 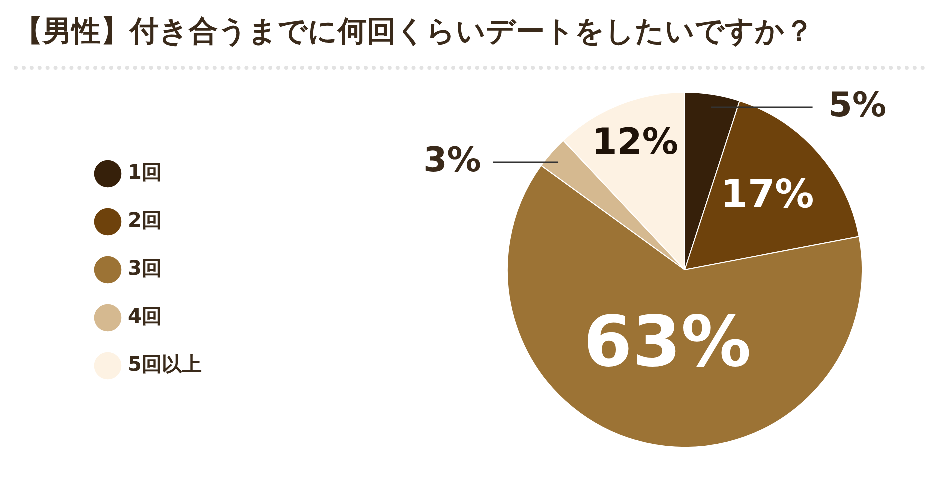 What do you see at coordinates (453, 160) in the screenshot?
I see `data-label: 3%` at bounding box center [453, 160].